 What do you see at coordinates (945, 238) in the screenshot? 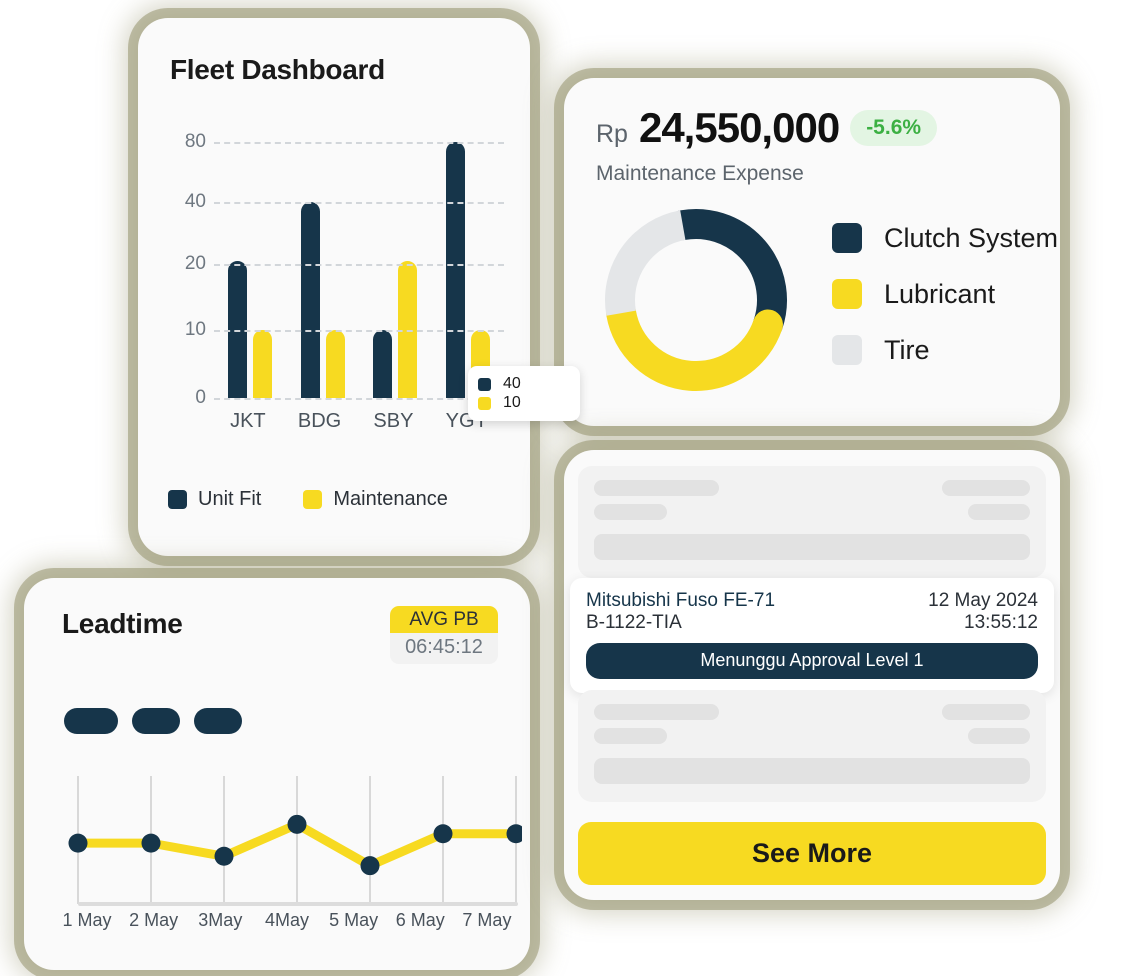
I see `donut-legend-item-clutch-system: Clutch System` at bounding box center [945, 238].